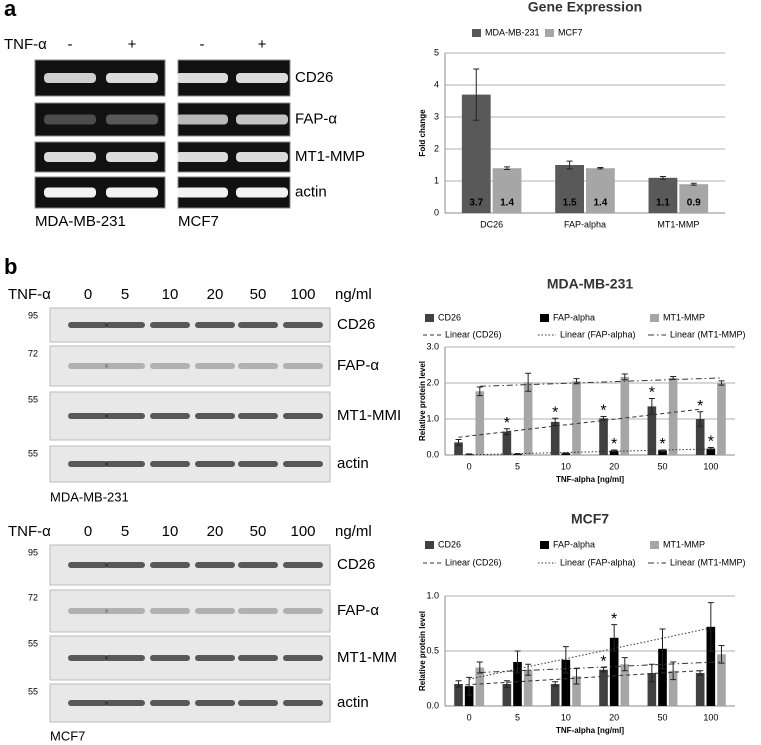 This screenshot has width=761, height=745. What do you see at coordinates (100, 119) in the screenshot?
I see `gel` at bounding box center [100, 119].